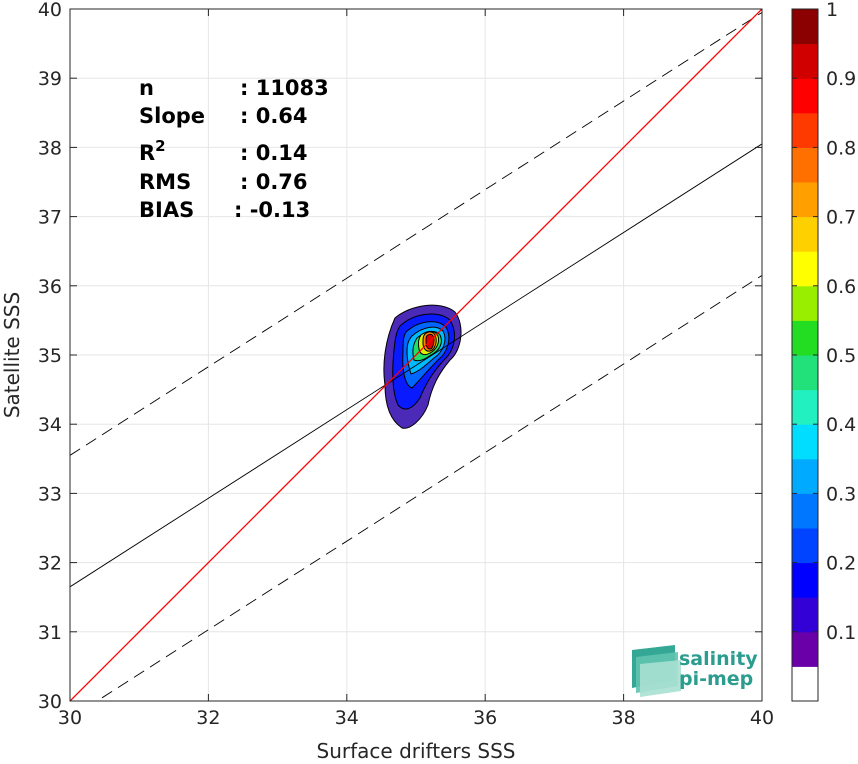 This screenshot has width=858, height=764. What do you see at coordinates (274, 153) in the screenshot?
I see `stat-value: : 0.14` at bounding box center [274, 153].